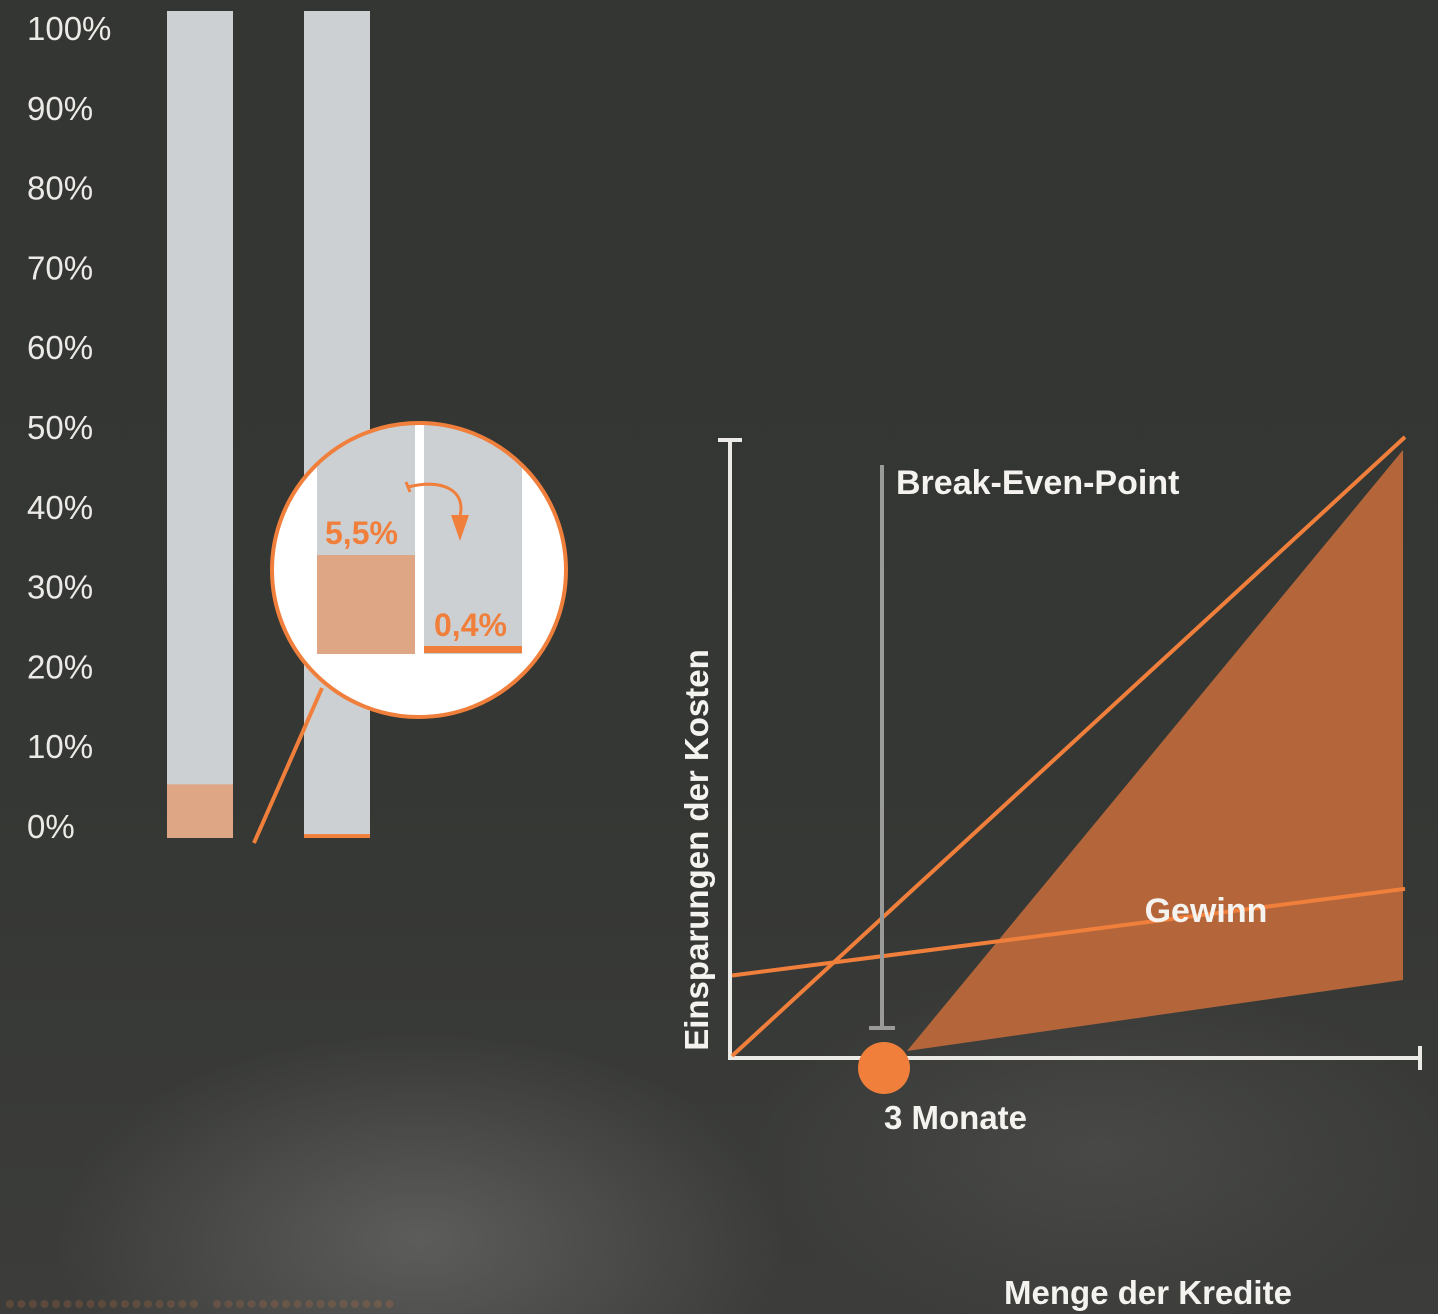  What do you see at coordinates (288, 765) in the screenshot?
I see `zoom-pointer-line` at bounding box center [288, 765].